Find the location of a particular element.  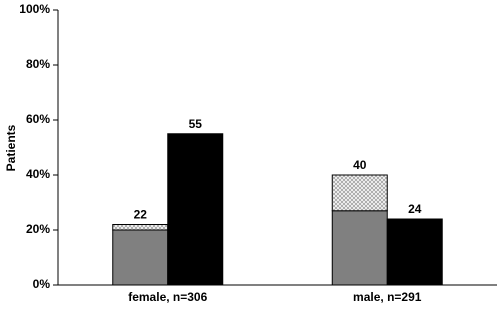

y-tick-label: 60% is located at coordinates (38, 119).